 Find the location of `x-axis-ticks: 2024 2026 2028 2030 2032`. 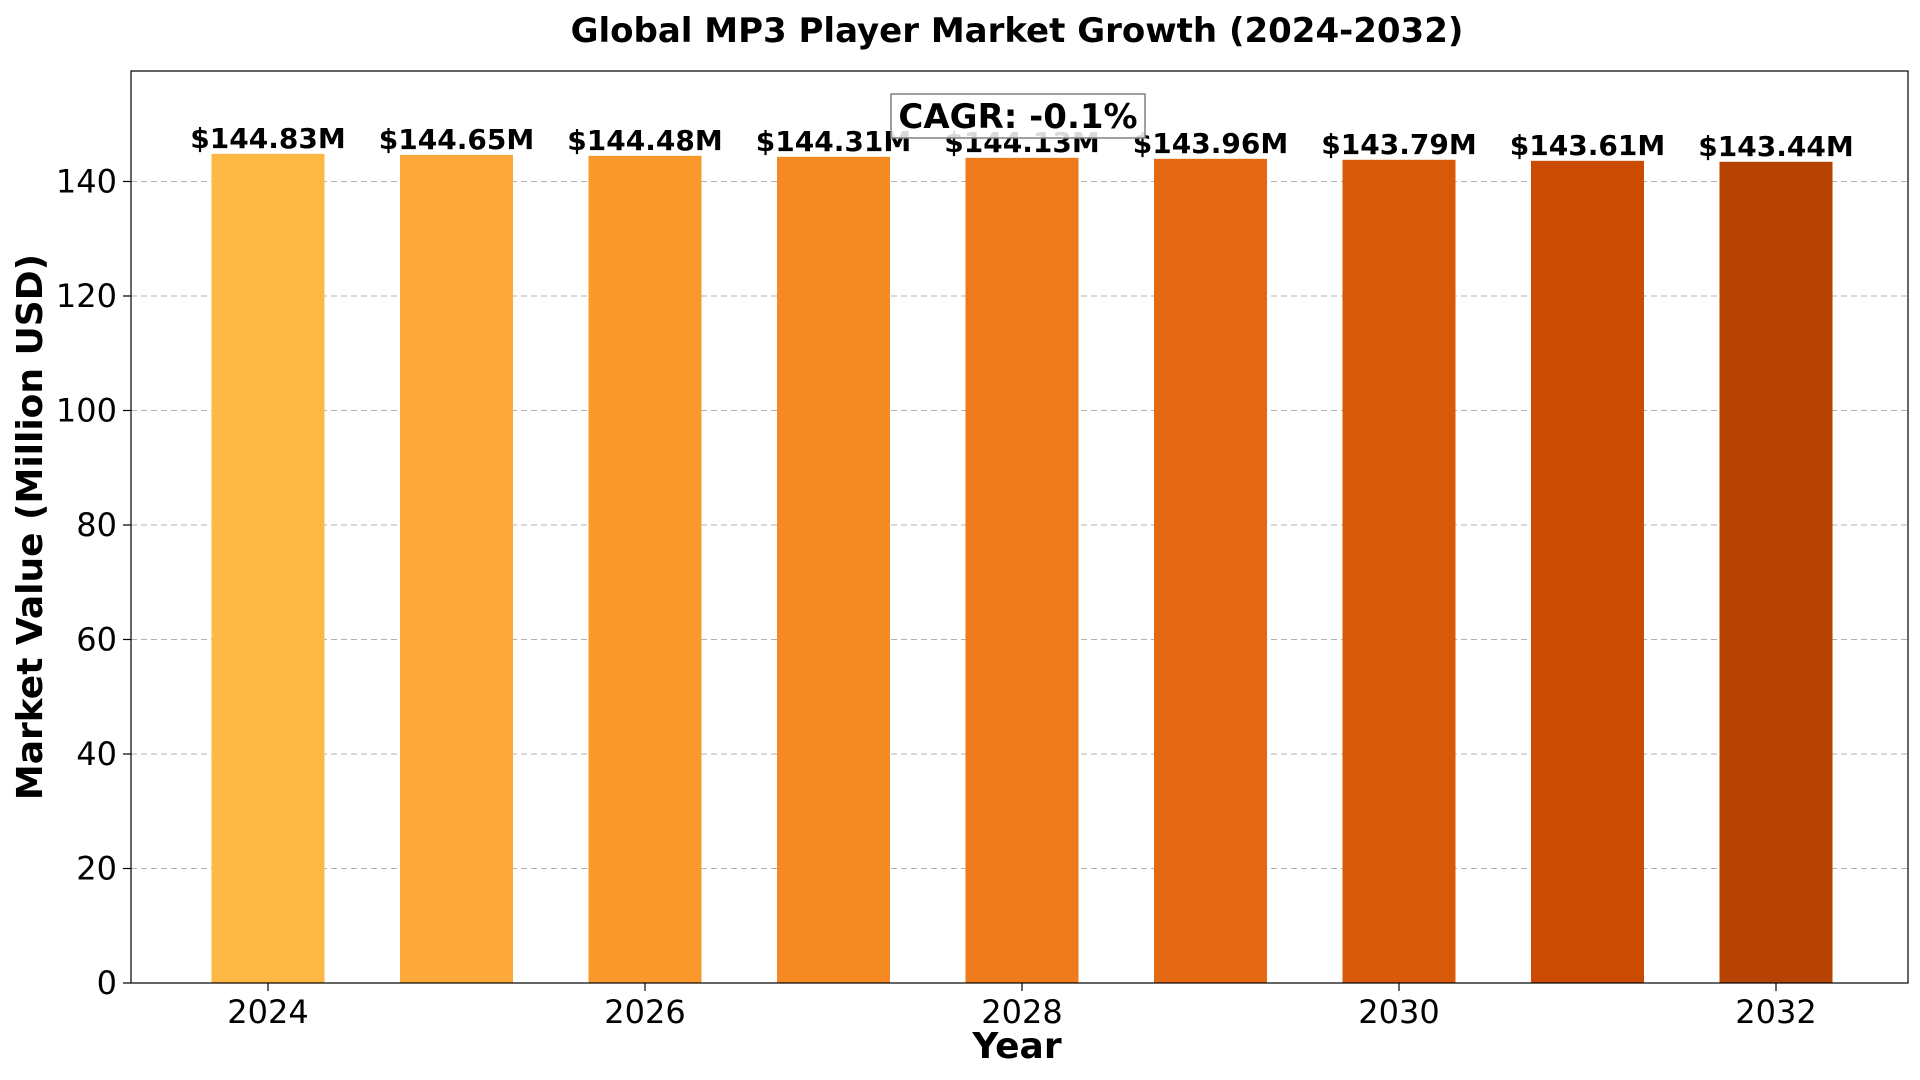

x-axis-ticks: 2024 2026 2028 2030 2032 is located at coordinates (1022, 1007).